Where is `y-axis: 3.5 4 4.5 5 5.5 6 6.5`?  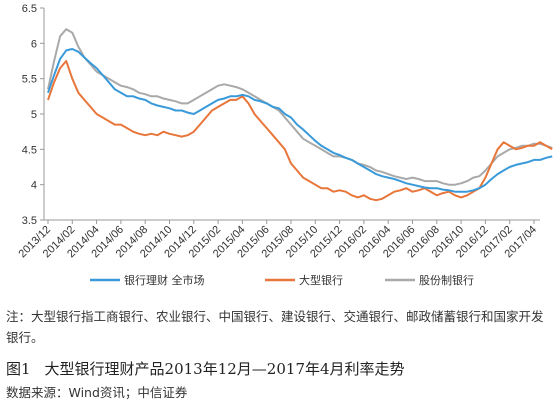
y-axis: 3.5 4 4.5 5 5.5 6 6.5 is located at coordinates (33, 115).